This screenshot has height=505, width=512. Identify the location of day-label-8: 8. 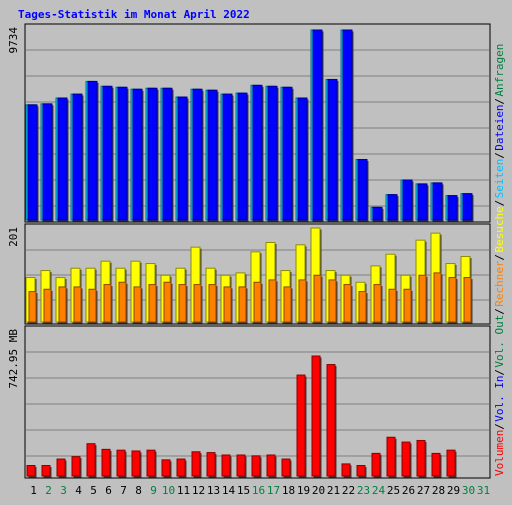
(138, 490).